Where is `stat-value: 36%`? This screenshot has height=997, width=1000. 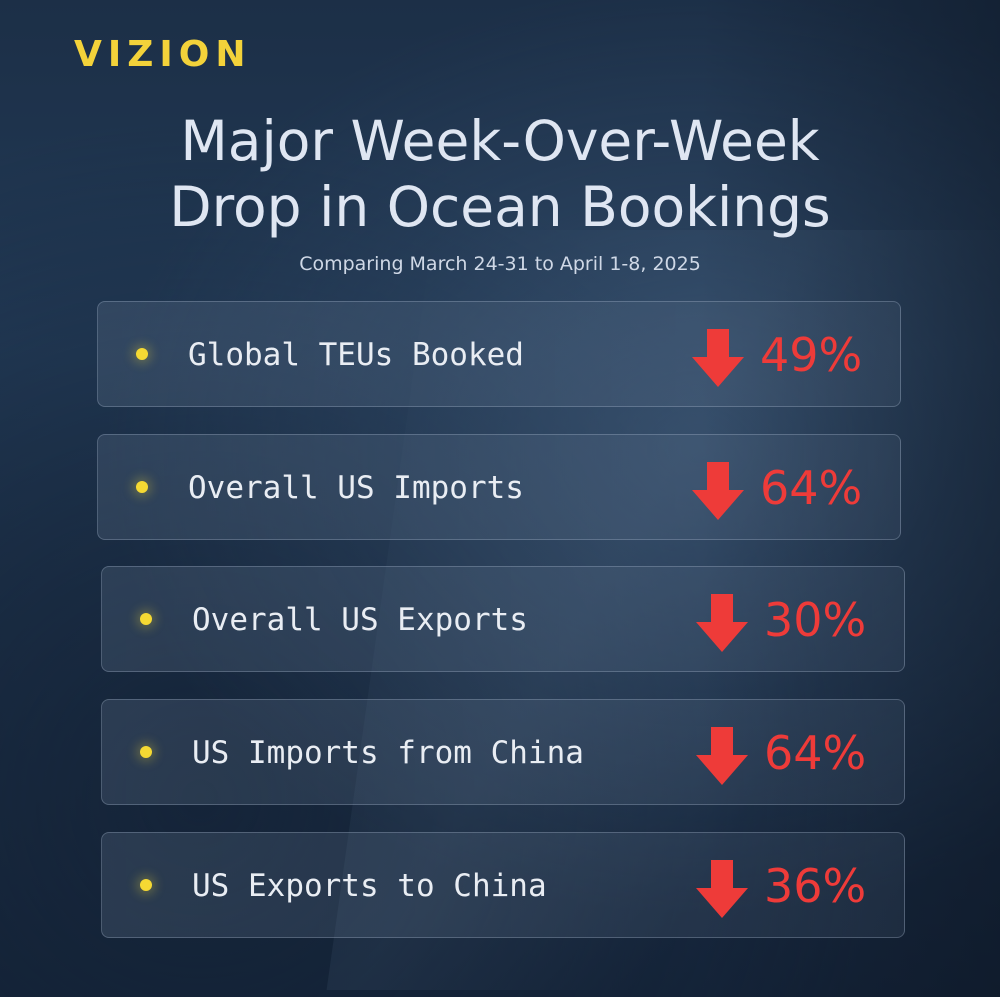
stat-value: 36% is located at coordinates (815, 886).